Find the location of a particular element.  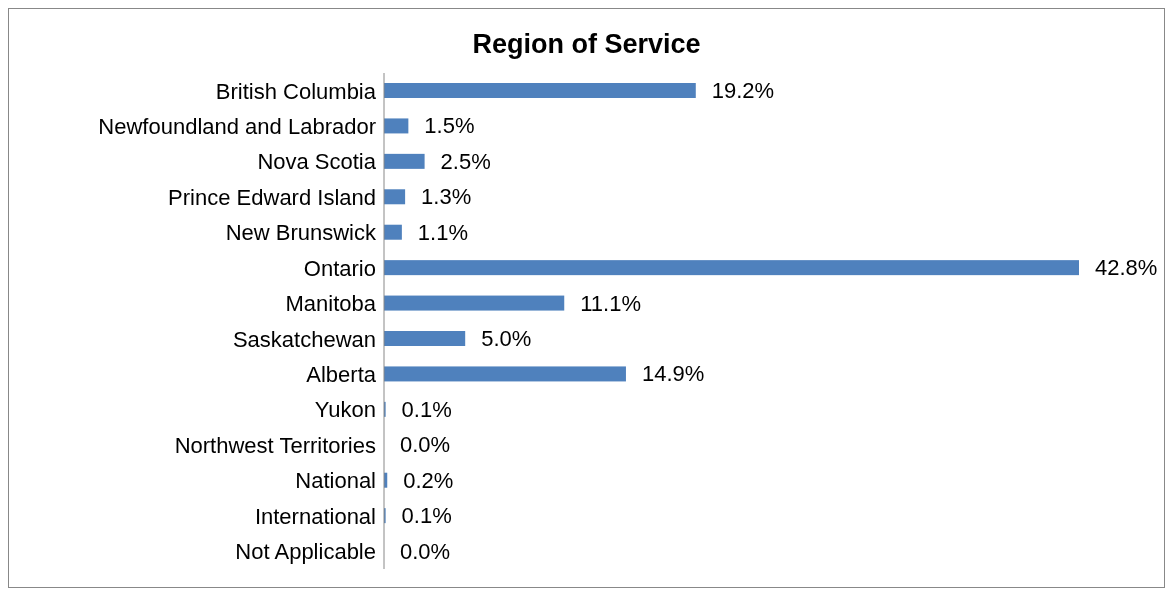

data-label: 19.2% is located at coordinates (743, 90).